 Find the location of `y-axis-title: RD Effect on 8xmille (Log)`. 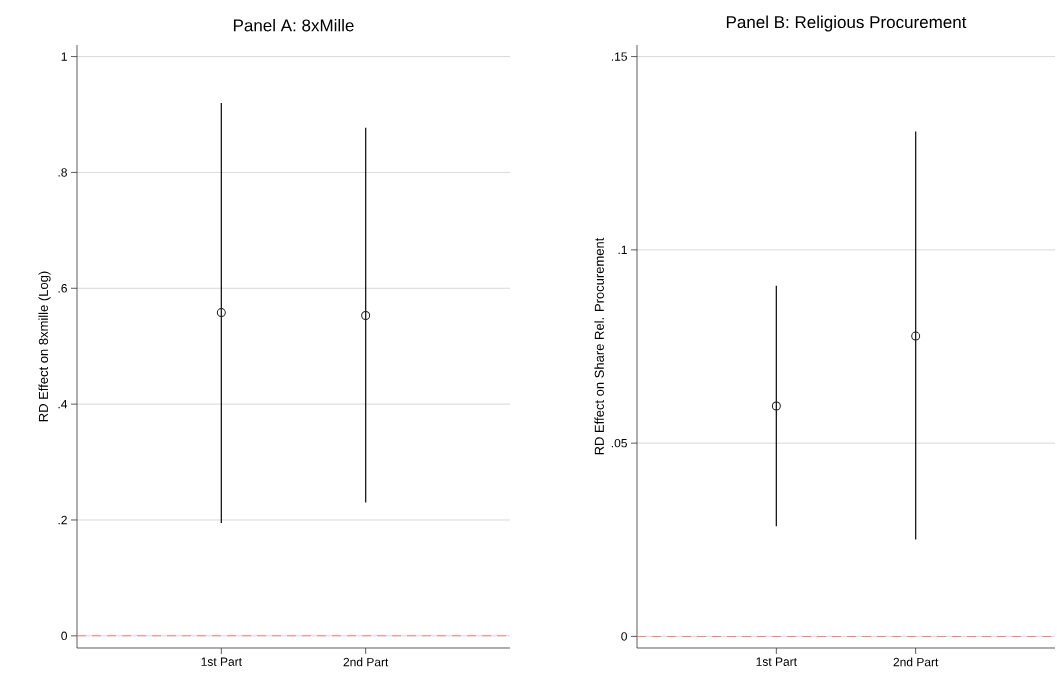

y-axis-title: RD Effect on 8xmille (Log) is located at coordinates (44, 346).